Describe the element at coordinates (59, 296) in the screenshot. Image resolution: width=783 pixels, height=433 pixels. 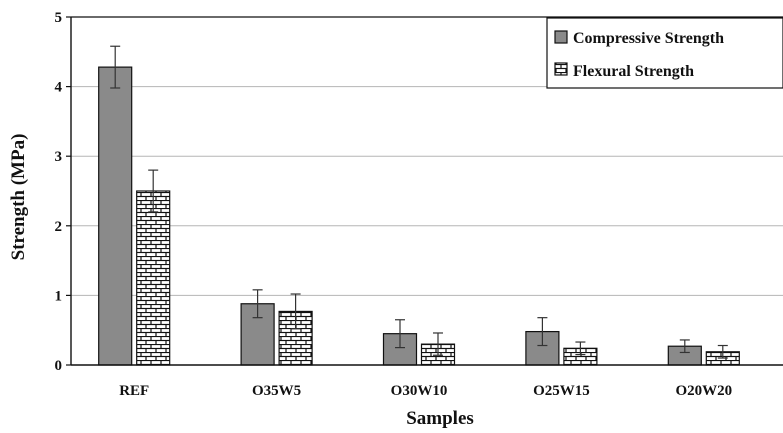
I see `y-tick-label: 1` at that location.